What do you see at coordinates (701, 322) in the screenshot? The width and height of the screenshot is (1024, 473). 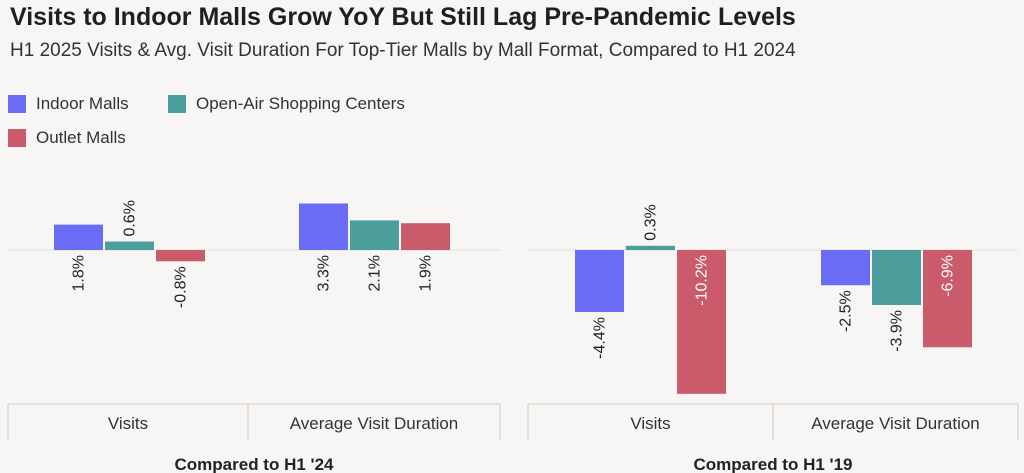 I see `panel-2-bar-visits-outlet-malls` at bounding box center [701, 322].